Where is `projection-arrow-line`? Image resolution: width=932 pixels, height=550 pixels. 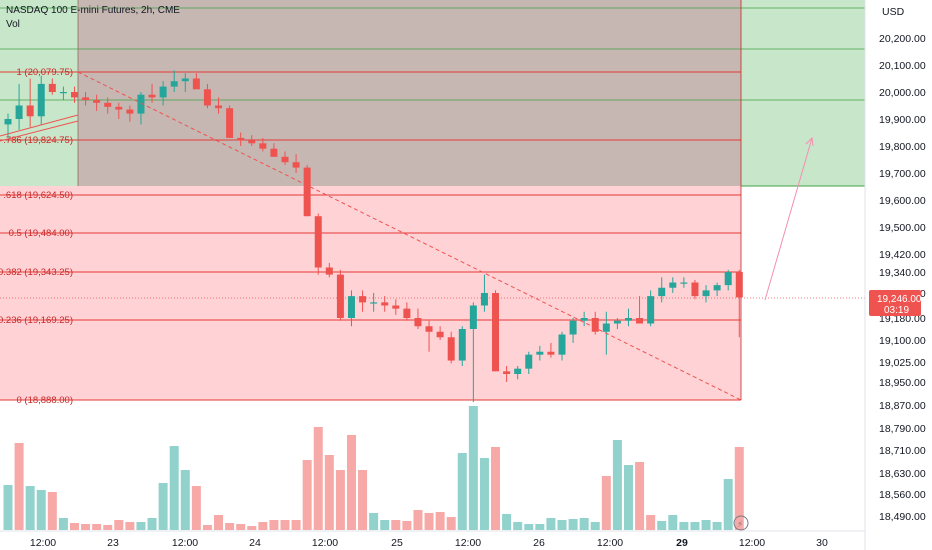 projection-arrow-line is located at coordinates (788, 219).